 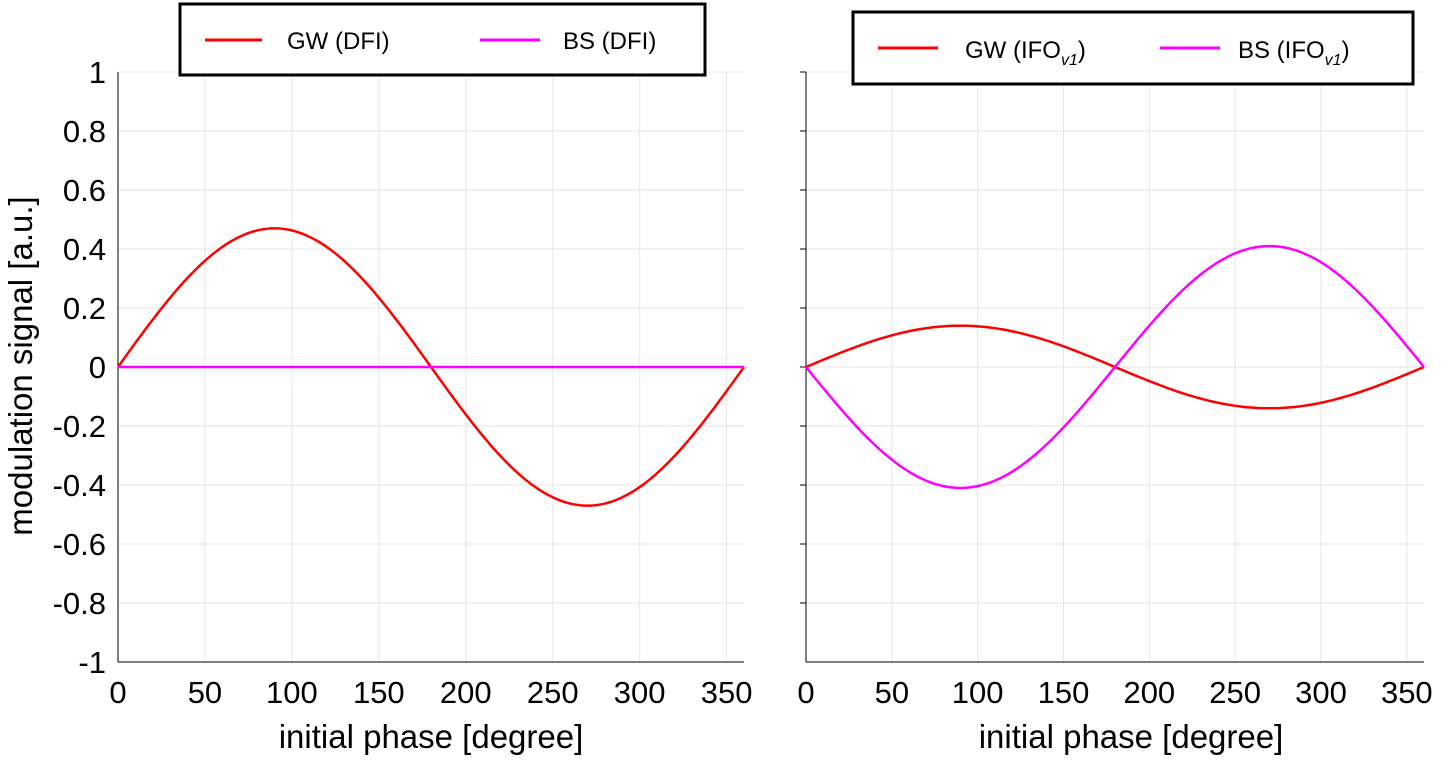 I want to click on right-series-line-bs, so click(x=1115, y=367).